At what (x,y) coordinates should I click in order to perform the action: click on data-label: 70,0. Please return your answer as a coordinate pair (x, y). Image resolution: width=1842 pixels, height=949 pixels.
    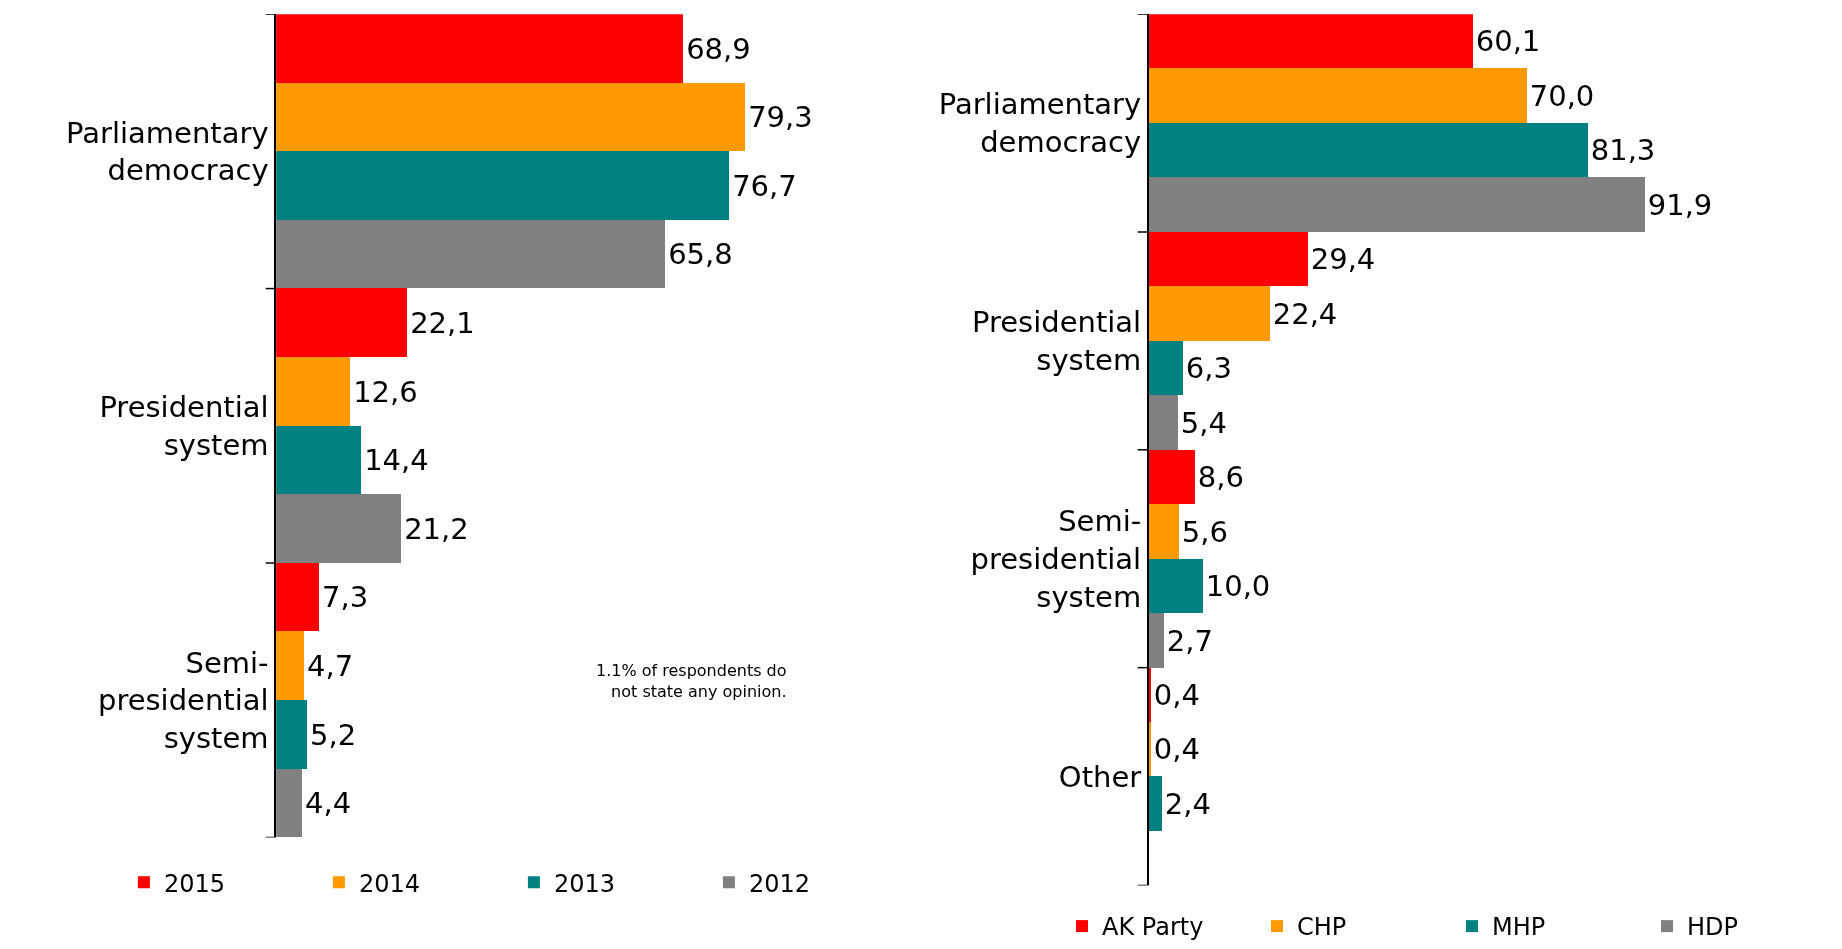
    Looking at the image, I should click on (1562, 95).